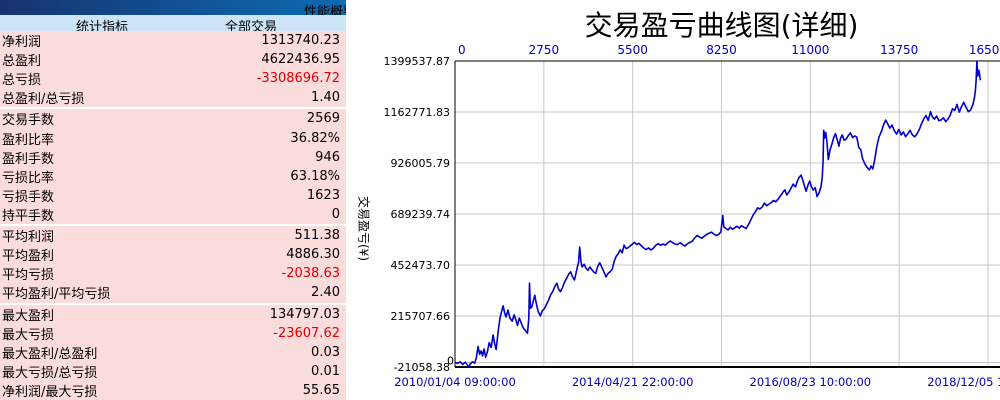 This screenshot has width=1000, height=400. Describe the element at coordinates (325, 10) in the screenshot. I see `panel-title-label: 性能概要` at that location.